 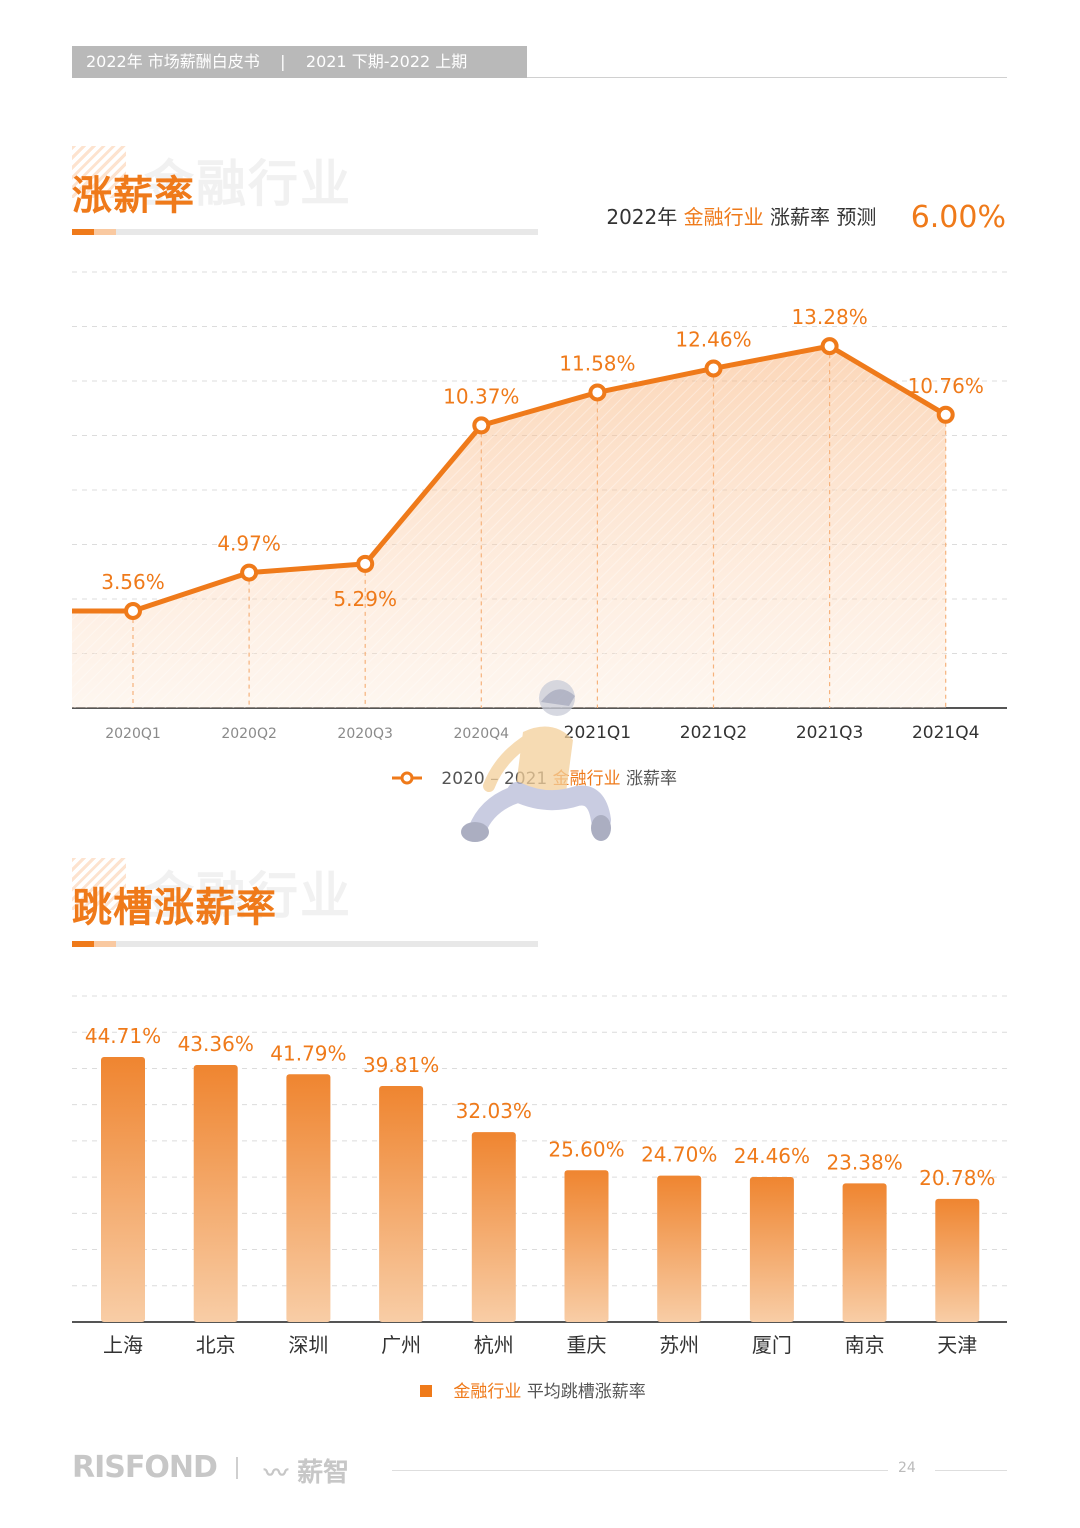 What do you see at coordinates (482, 734) in the screenshot?
I see `x-tick-label: 2020Q4` at bounding box center [482, 734].